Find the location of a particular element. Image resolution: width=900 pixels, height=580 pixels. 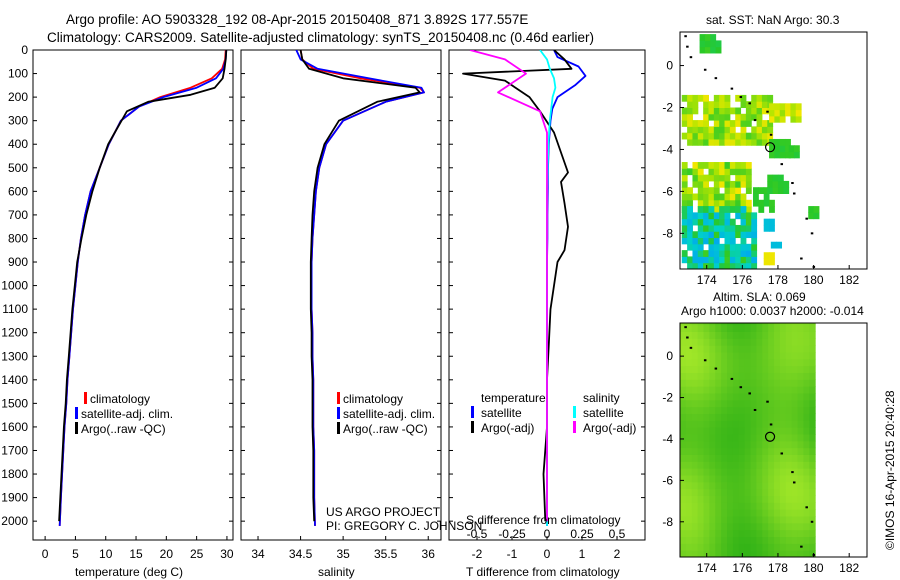

legend-label-argo: Argo(..raw -QC) is located at coordinates (123, 429).